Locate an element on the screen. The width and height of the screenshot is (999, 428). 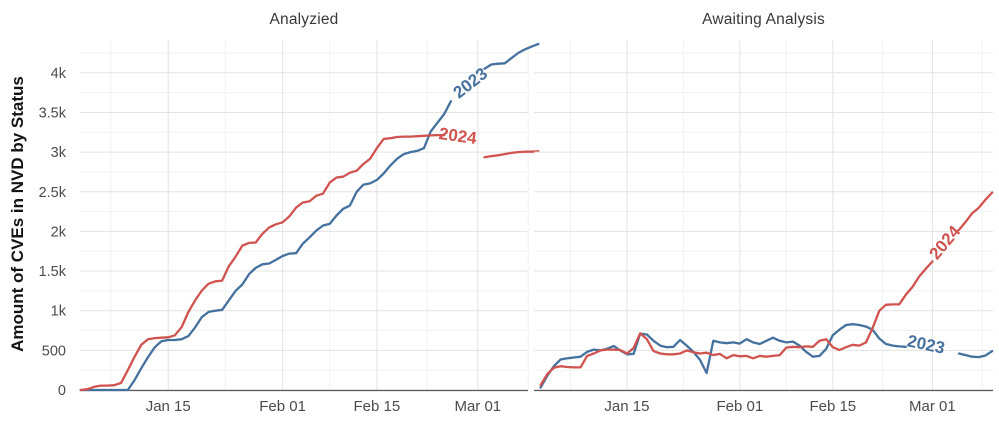
line-2023-analyzed is located at coordinates (511, 56).